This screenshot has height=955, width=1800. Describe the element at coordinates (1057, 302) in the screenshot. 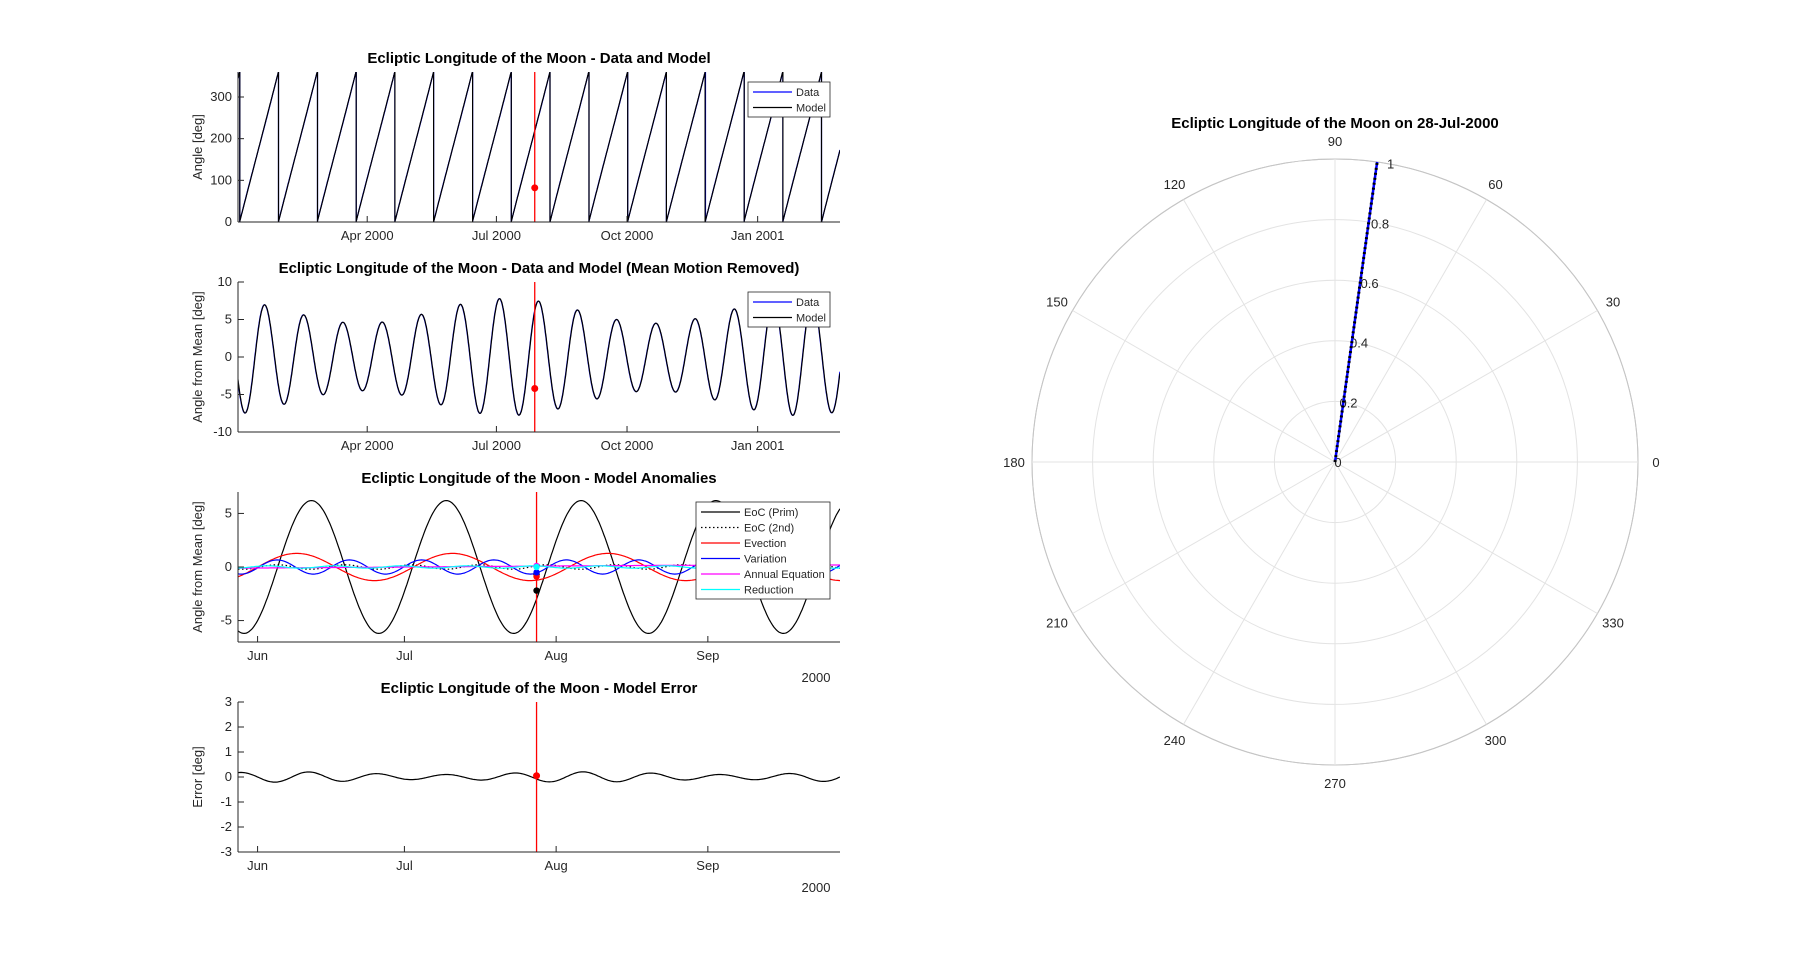

I see `polar-theta-label: 150` at that location.